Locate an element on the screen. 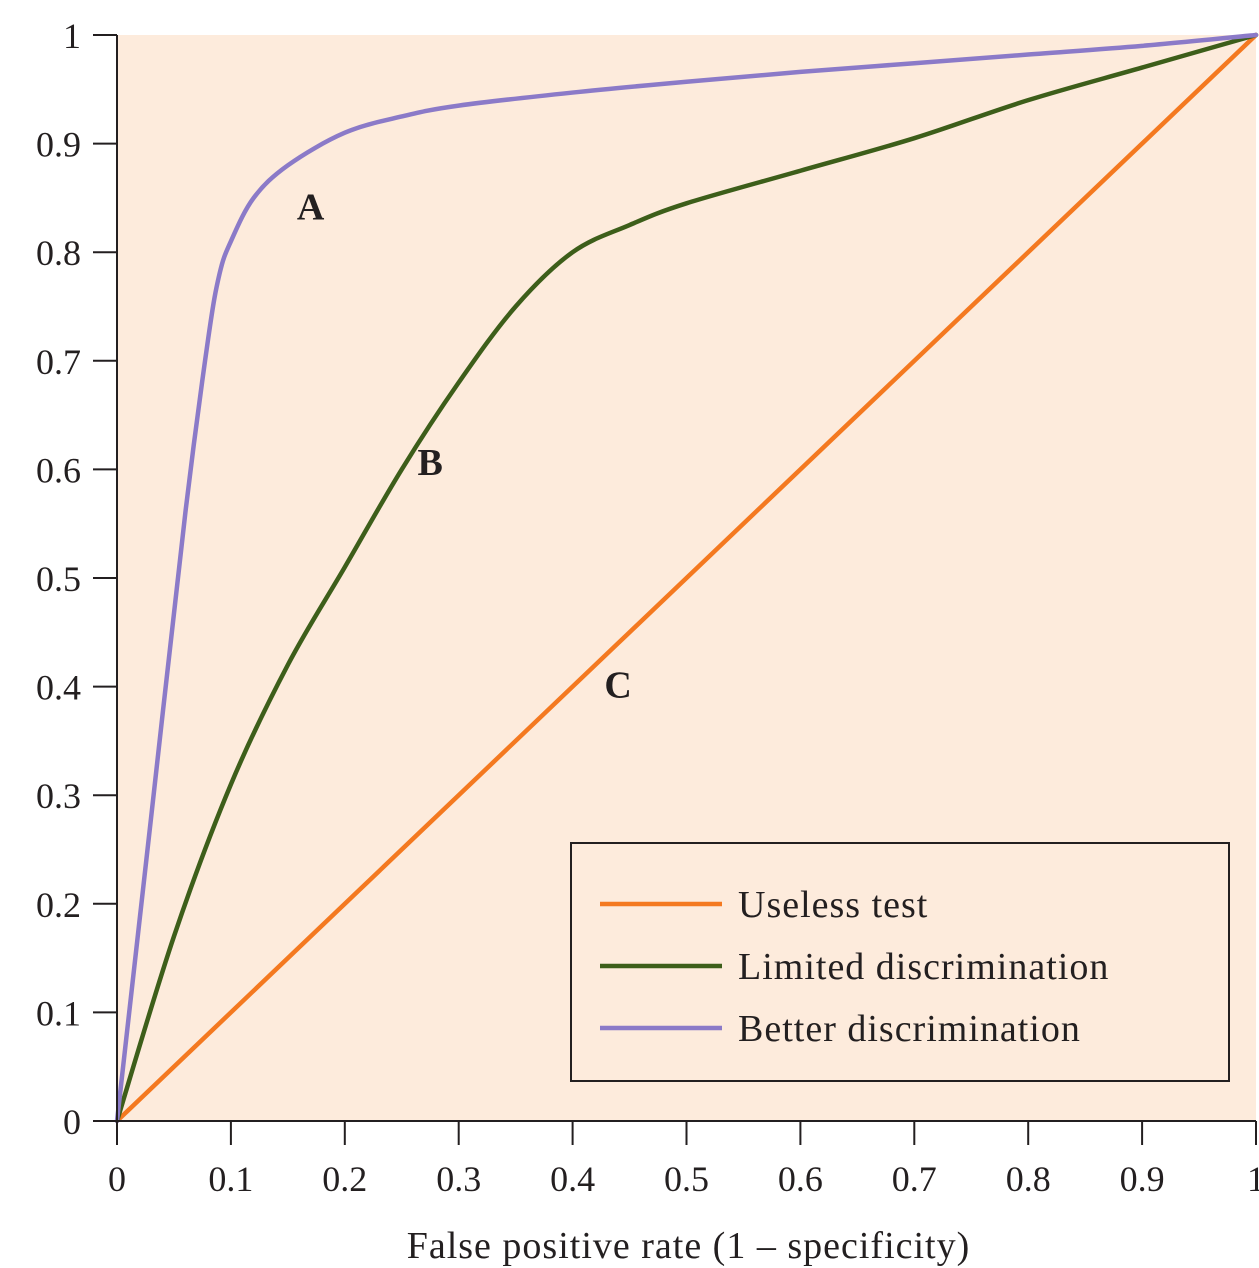  x-tick-label: 0.7 is located at coordinates (914, 1179).